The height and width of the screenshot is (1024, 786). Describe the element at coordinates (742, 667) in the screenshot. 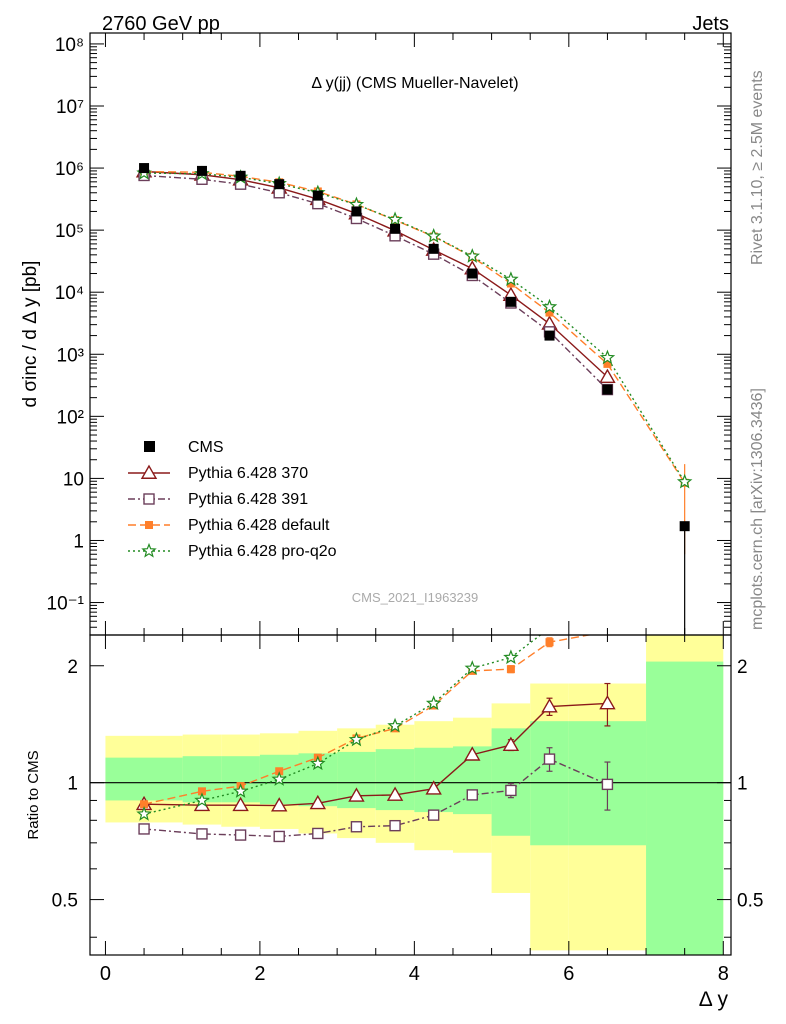

I see `ratio-tick-label-right: 2` at that location.